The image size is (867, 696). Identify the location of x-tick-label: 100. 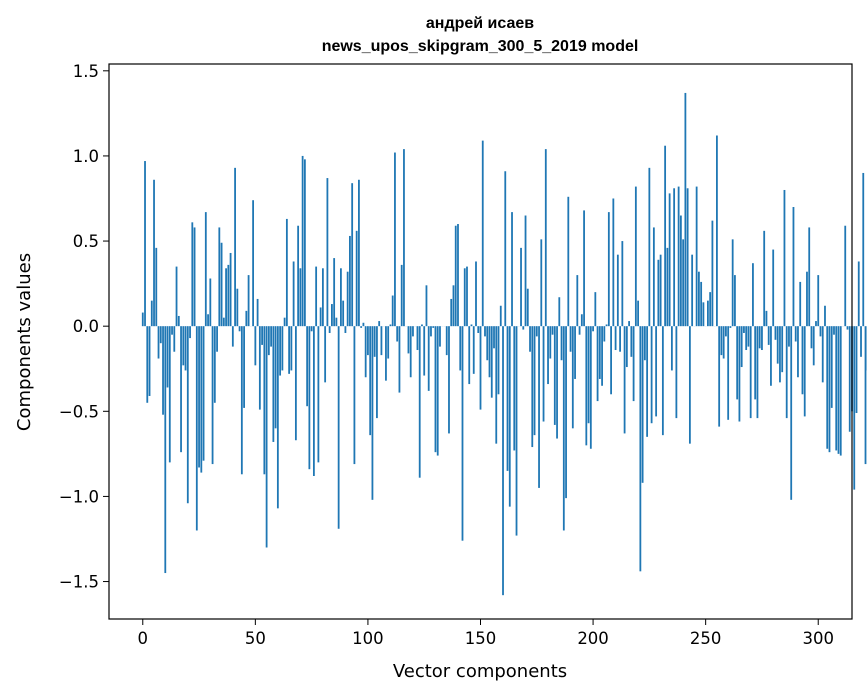
(368, 638).